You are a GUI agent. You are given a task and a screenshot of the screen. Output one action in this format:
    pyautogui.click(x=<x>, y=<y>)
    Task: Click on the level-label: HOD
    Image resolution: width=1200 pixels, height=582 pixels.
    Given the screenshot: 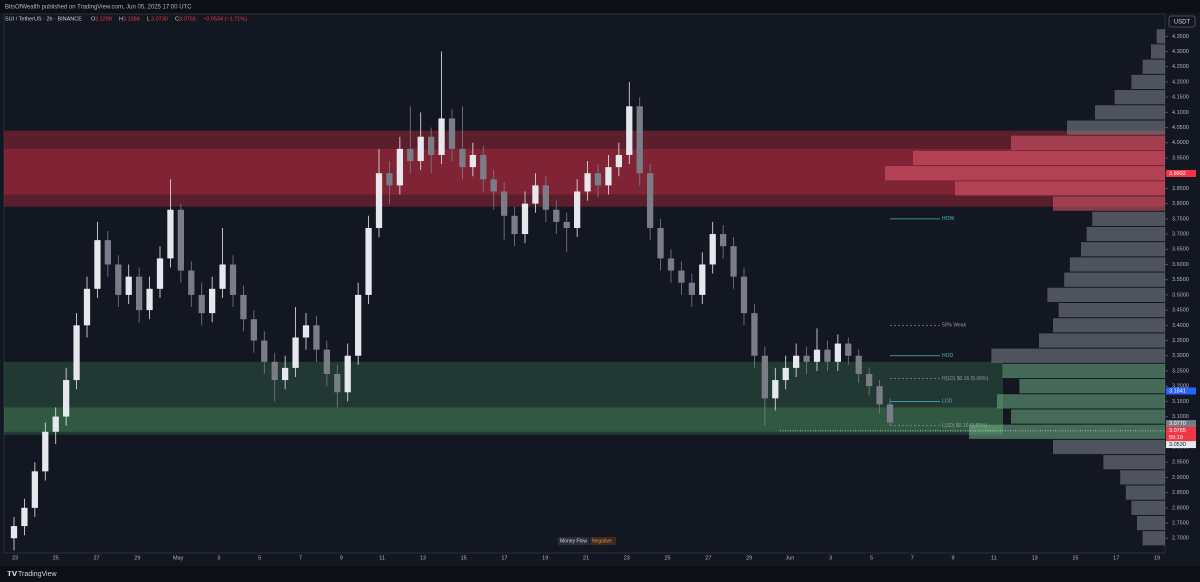 What is the action you would take?
    pyautogui.click(x=948, y=356)
    